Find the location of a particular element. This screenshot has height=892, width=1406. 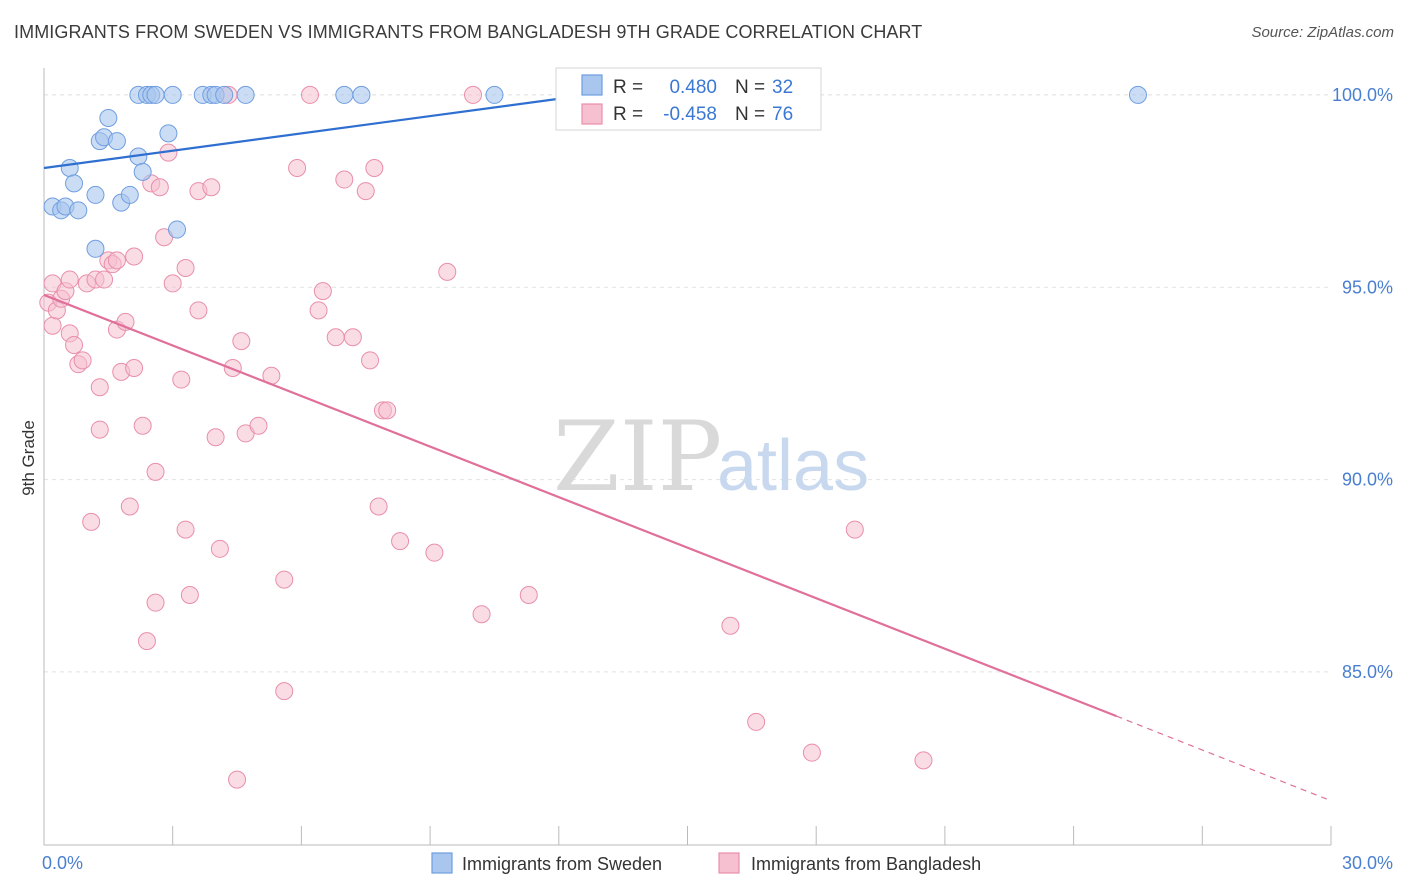

legend-swatch-bangladesh is located at coordinates (729, 863).